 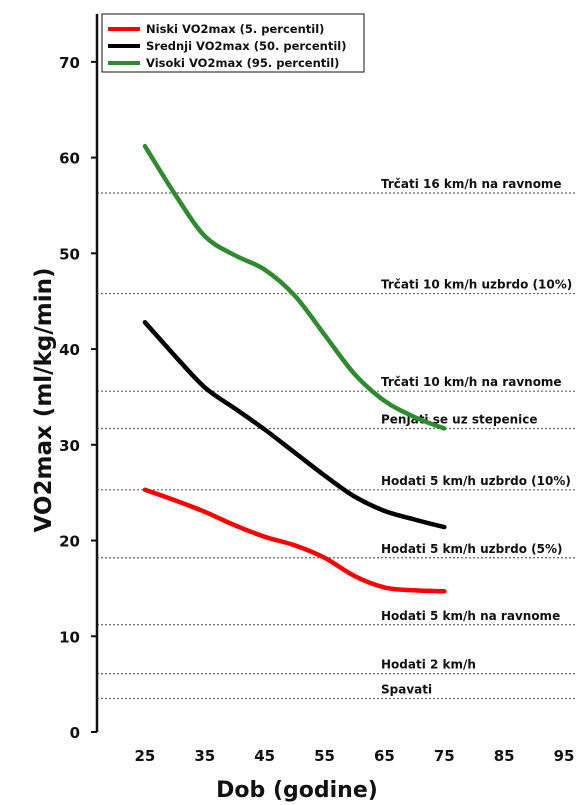 What do you see at coordinates (235, 29) in the screenshot?
I see `legend-label: Niski VO2max (5. percentil)` at bounding box center [235, 29].